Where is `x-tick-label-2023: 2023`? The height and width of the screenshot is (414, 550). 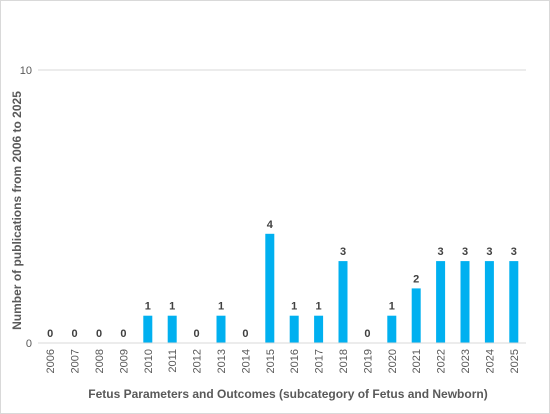
x-tick-label-2023: 2023 is located at coordinates (466, 361).